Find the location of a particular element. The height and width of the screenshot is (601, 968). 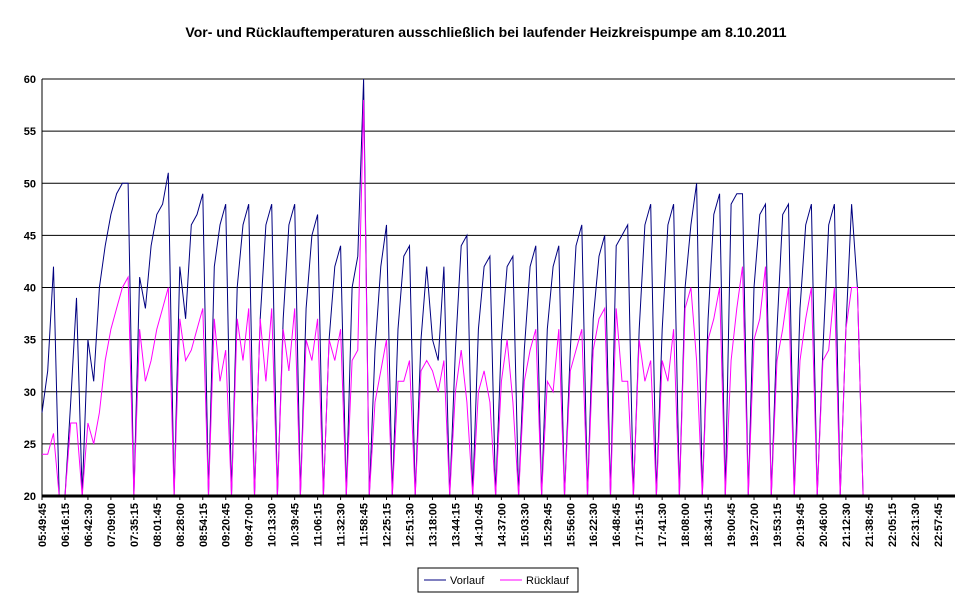

x-tick-label: 08:54:15 is located at coordinates (204, 525).